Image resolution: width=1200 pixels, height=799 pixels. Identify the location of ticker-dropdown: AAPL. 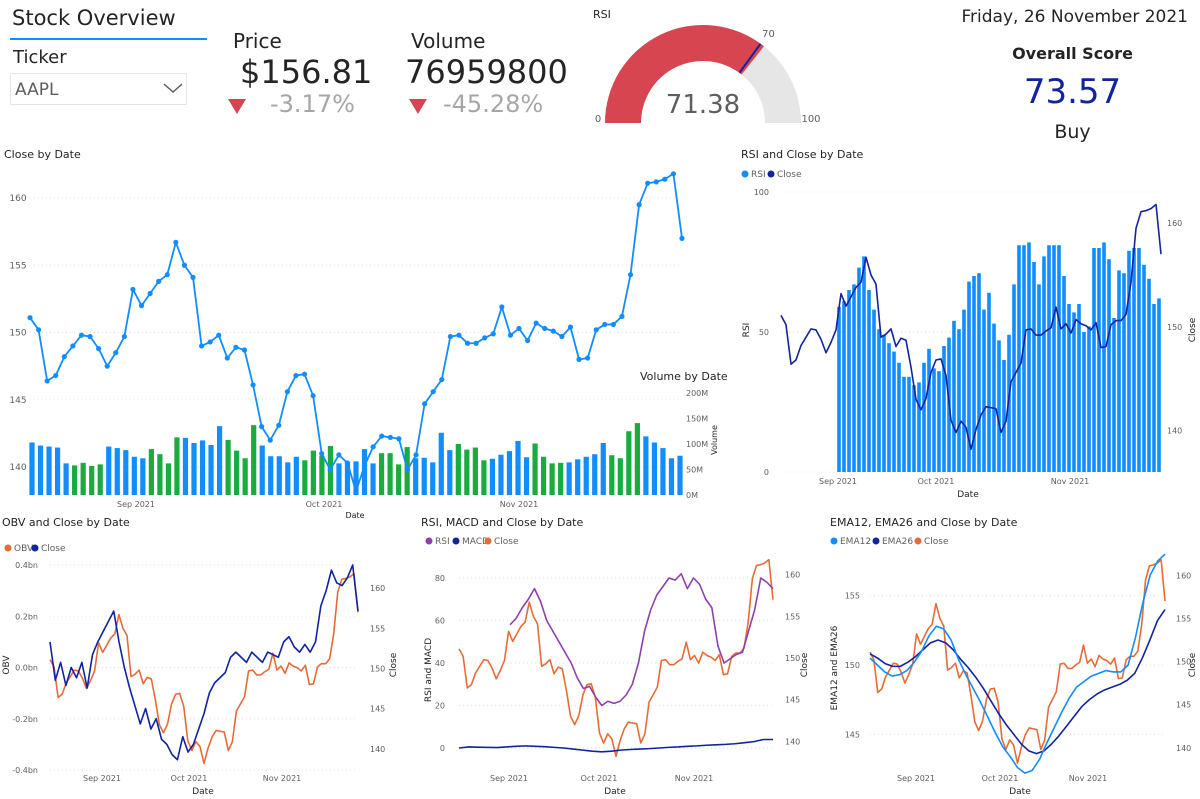
(98, 89).